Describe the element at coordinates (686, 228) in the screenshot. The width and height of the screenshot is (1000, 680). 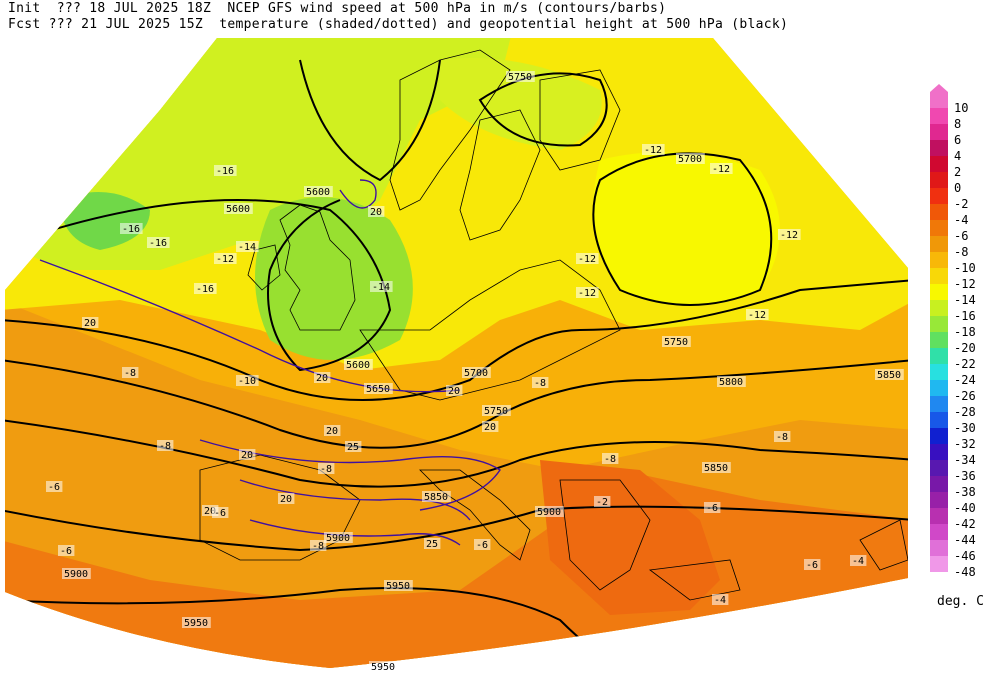
I see `temp-fill-low-east` at that location.